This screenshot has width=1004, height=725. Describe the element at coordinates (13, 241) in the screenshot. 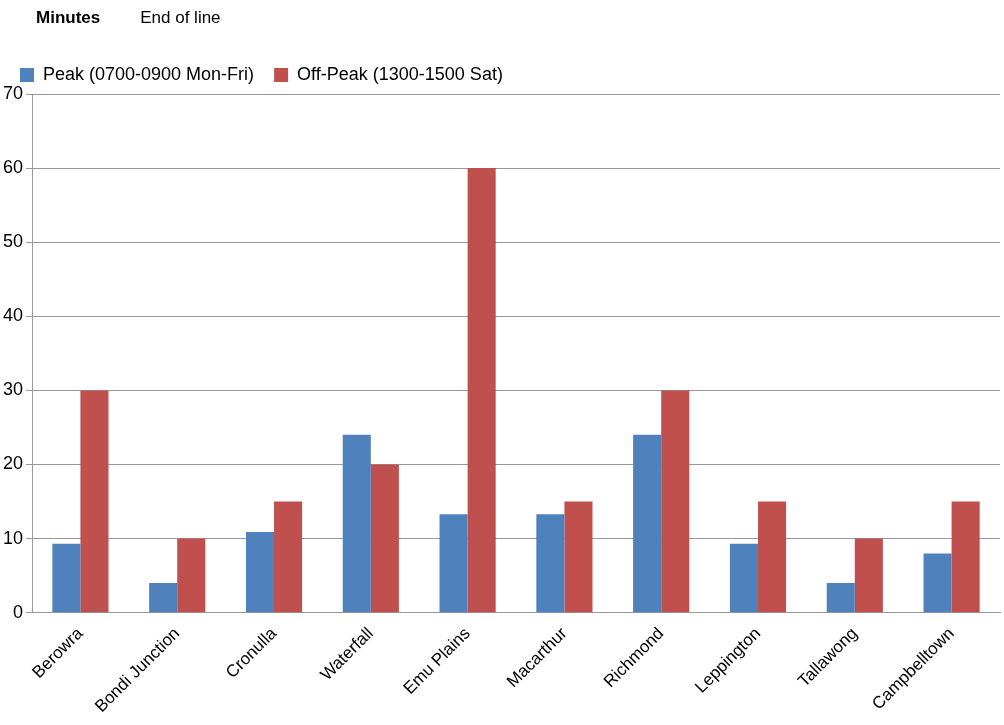

I see `y-tick-label: 50` at that location.